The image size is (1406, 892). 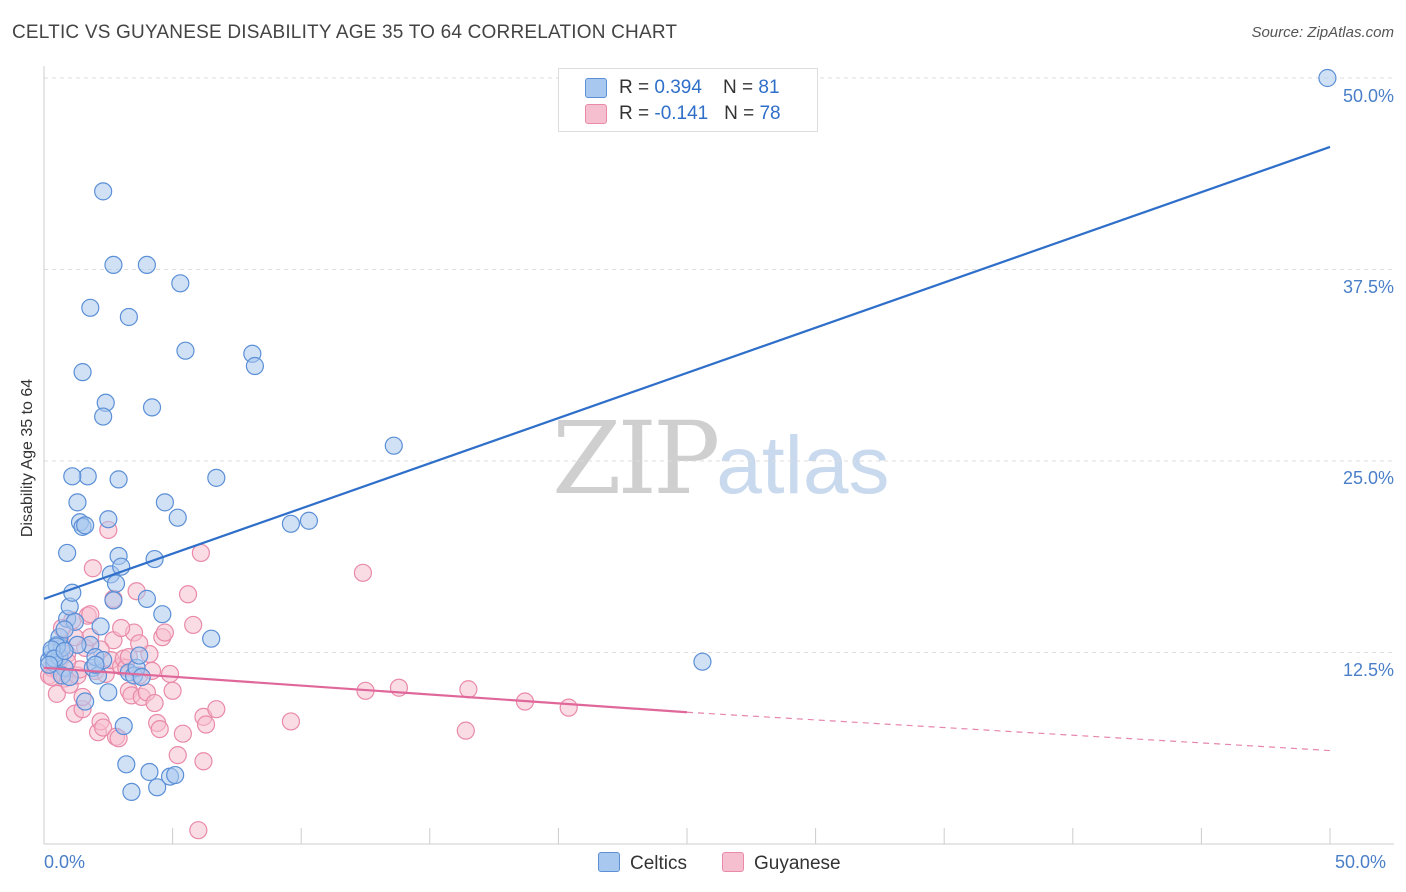 I want to click on watermark-zip: ZIP, so click(x=636, y=458).